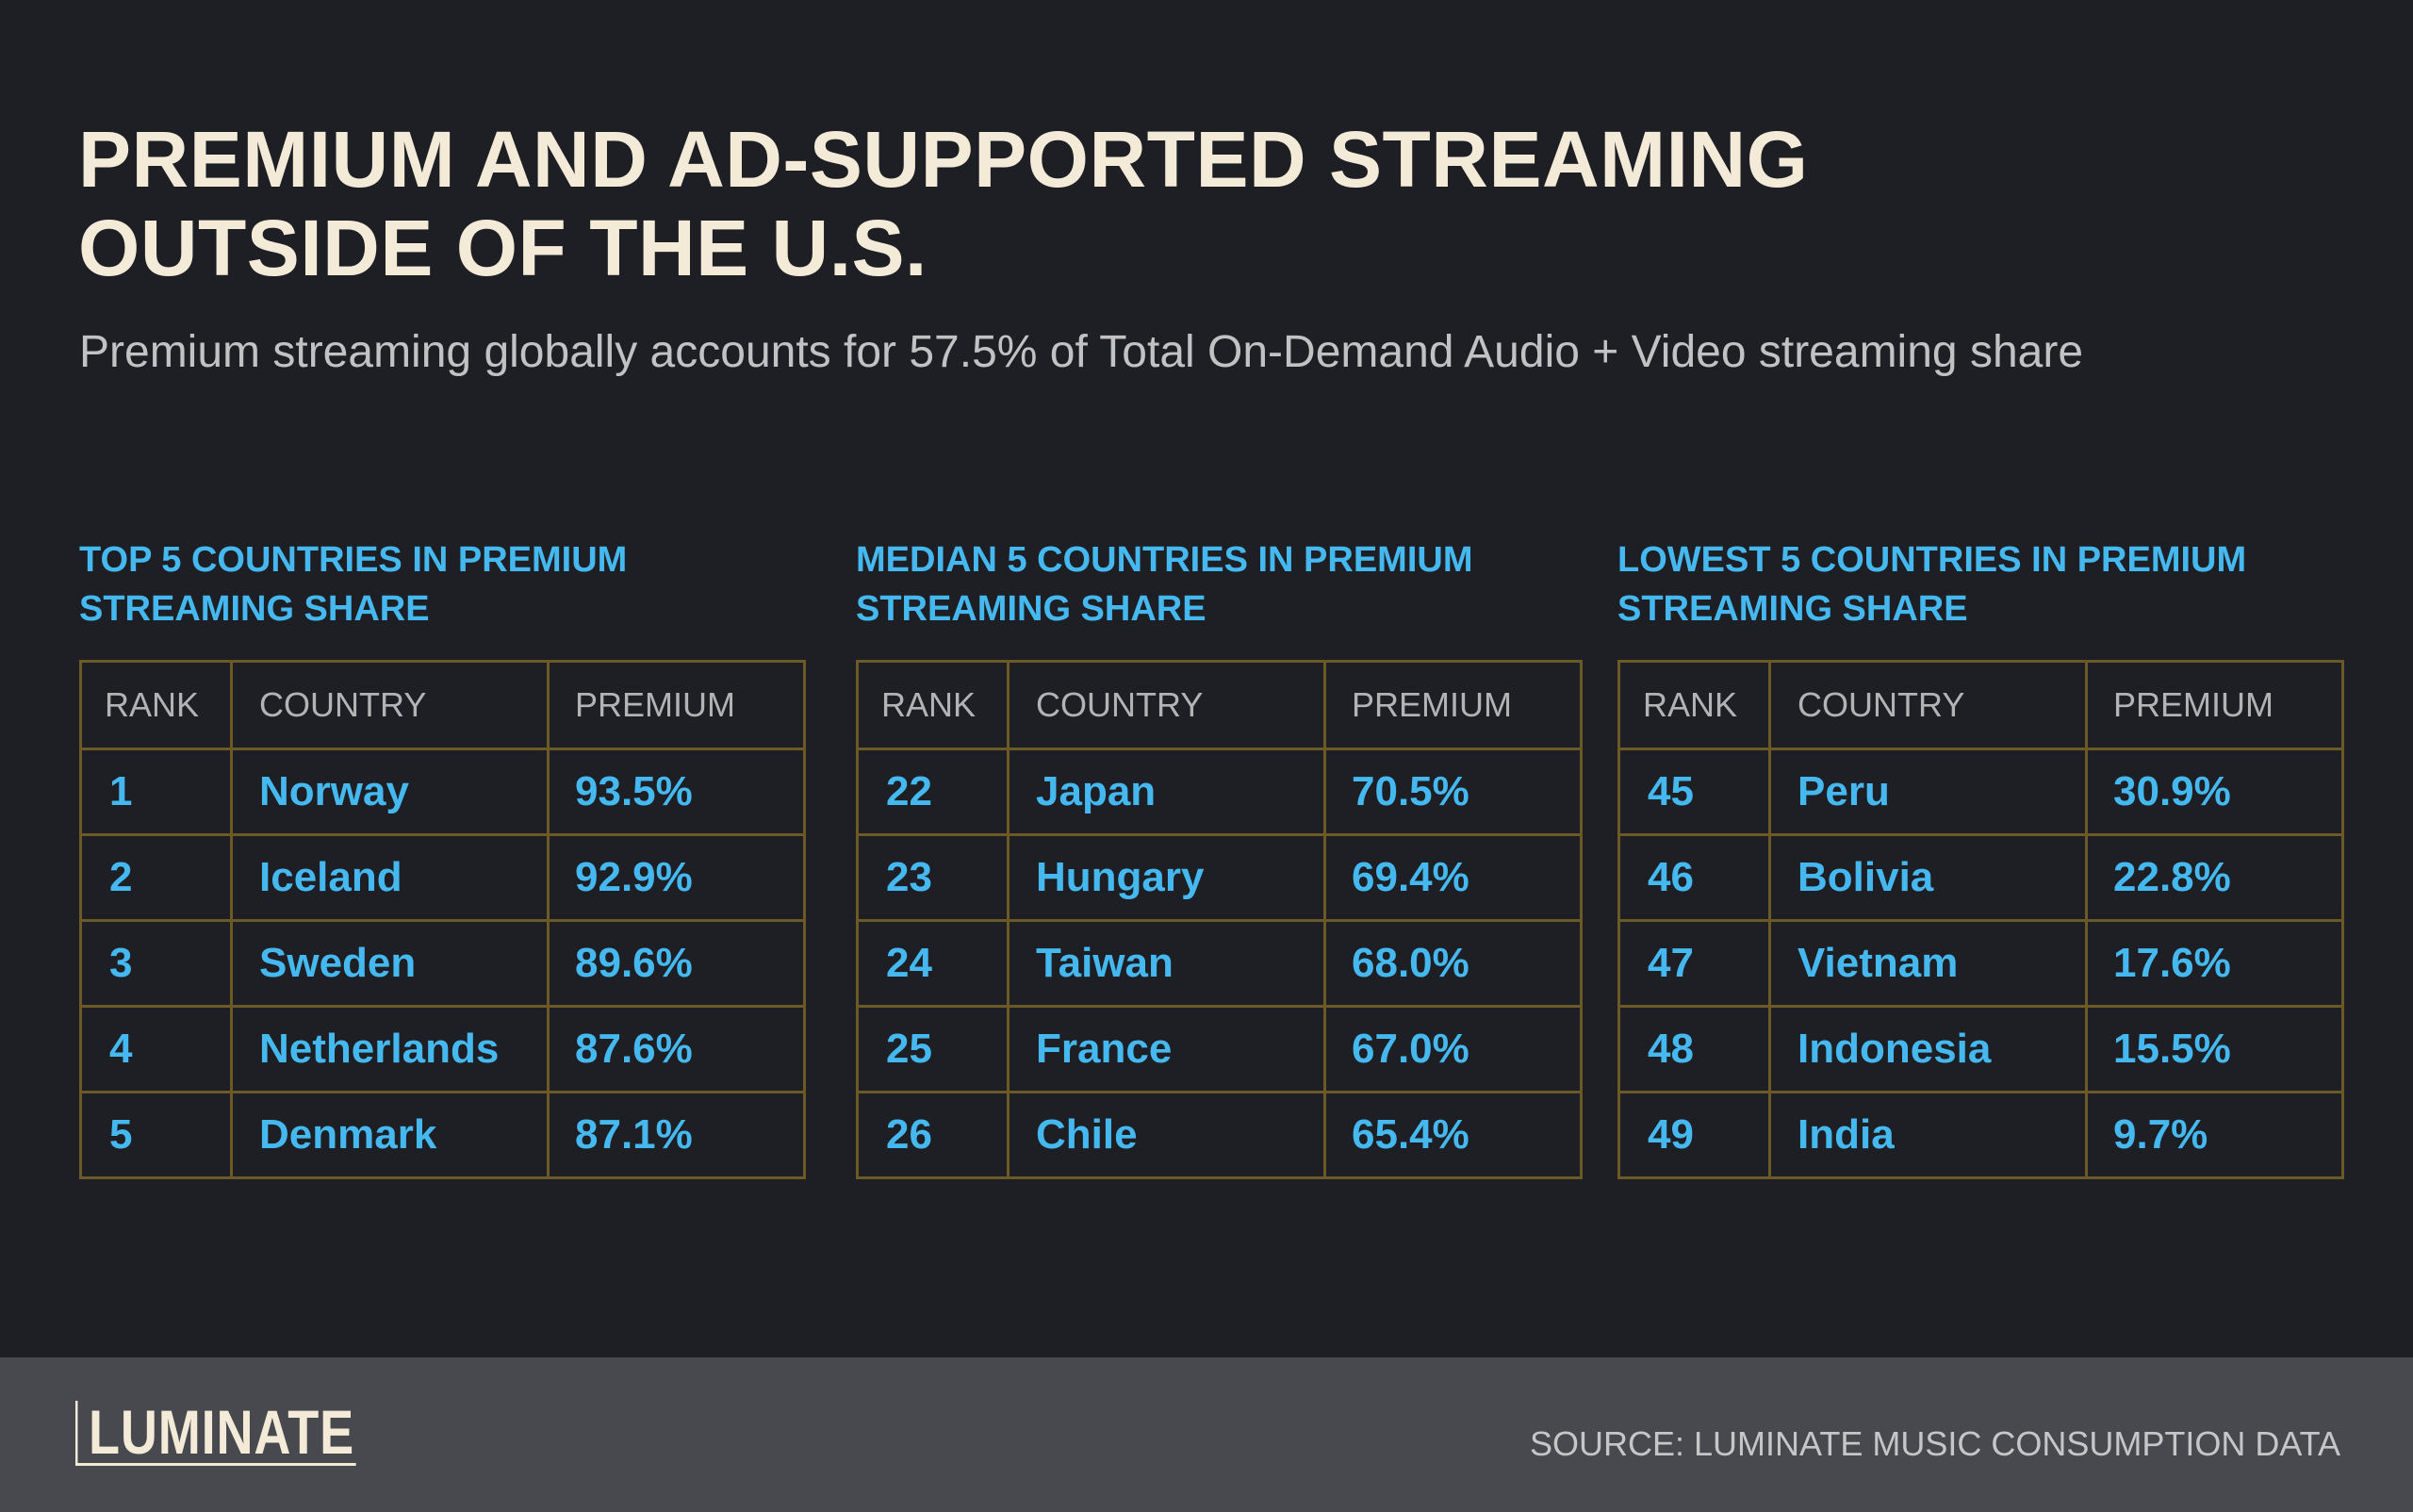  Describe the element at coordinates (1453, 964) in the screenshot. I see `premium-cell: 68.0%` at that location.